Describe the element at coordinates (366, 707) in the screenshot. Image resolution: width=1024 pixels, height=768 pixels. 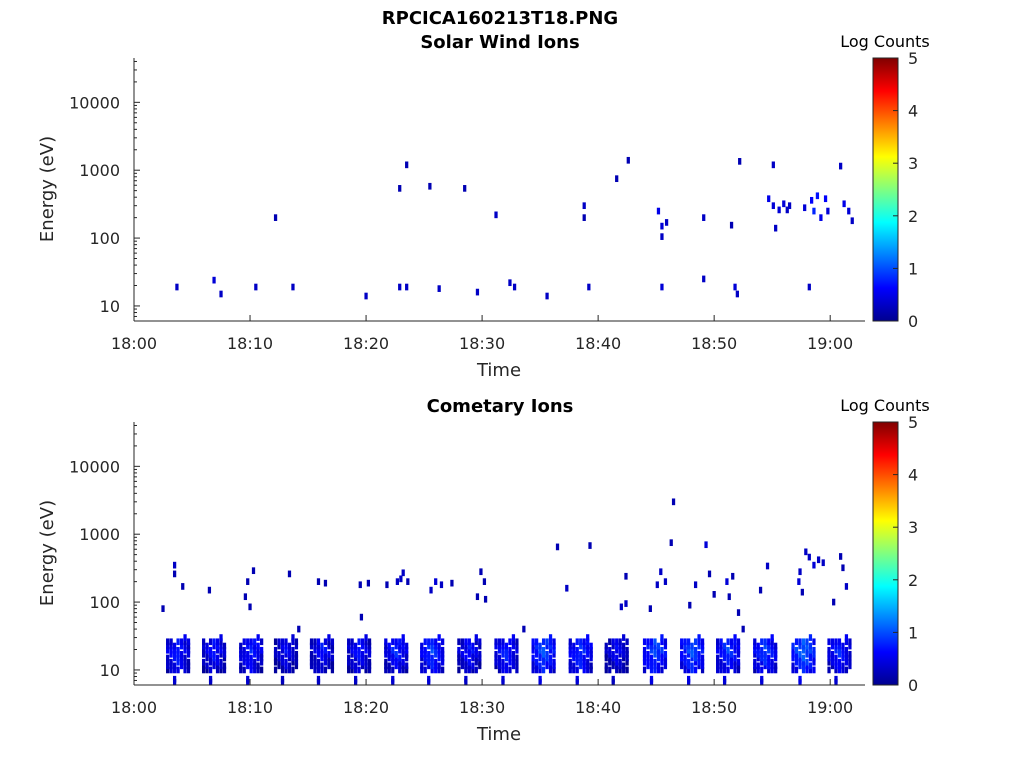
I see `x-tick-label: 18:20` at that location.